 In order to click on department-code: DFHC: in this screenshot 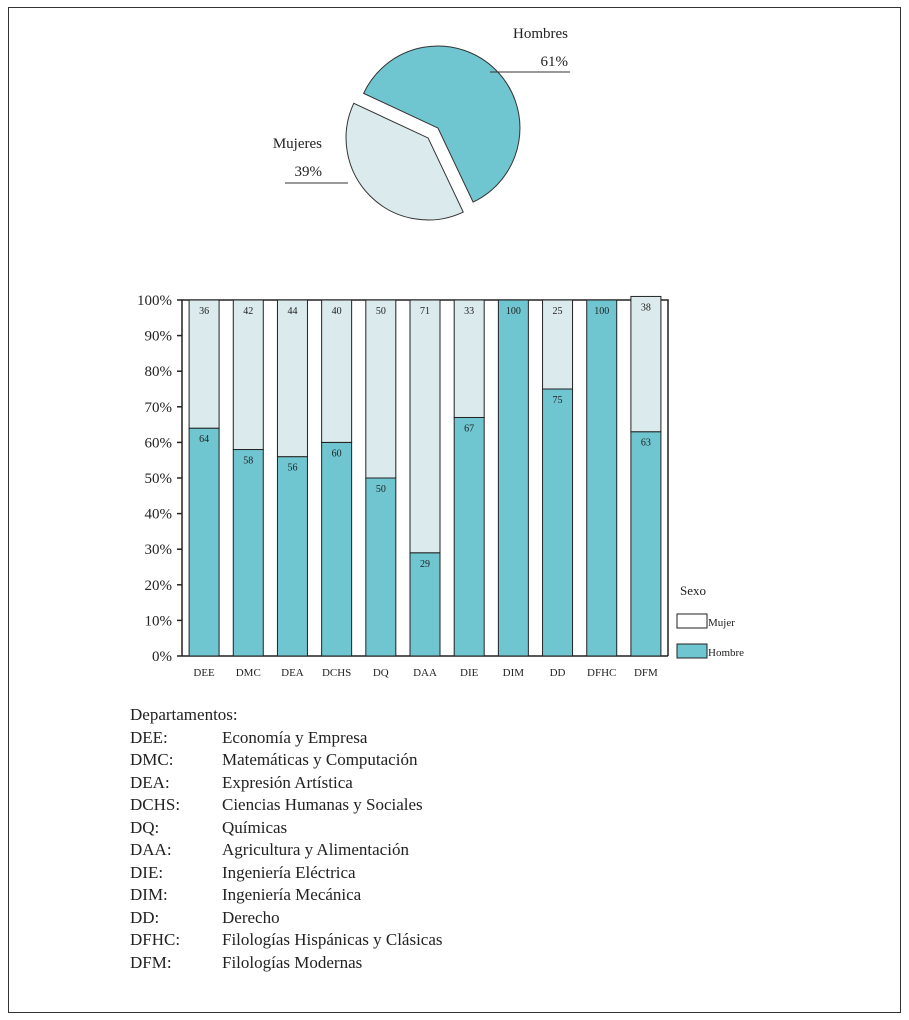, I will do `click(155, 939)`.